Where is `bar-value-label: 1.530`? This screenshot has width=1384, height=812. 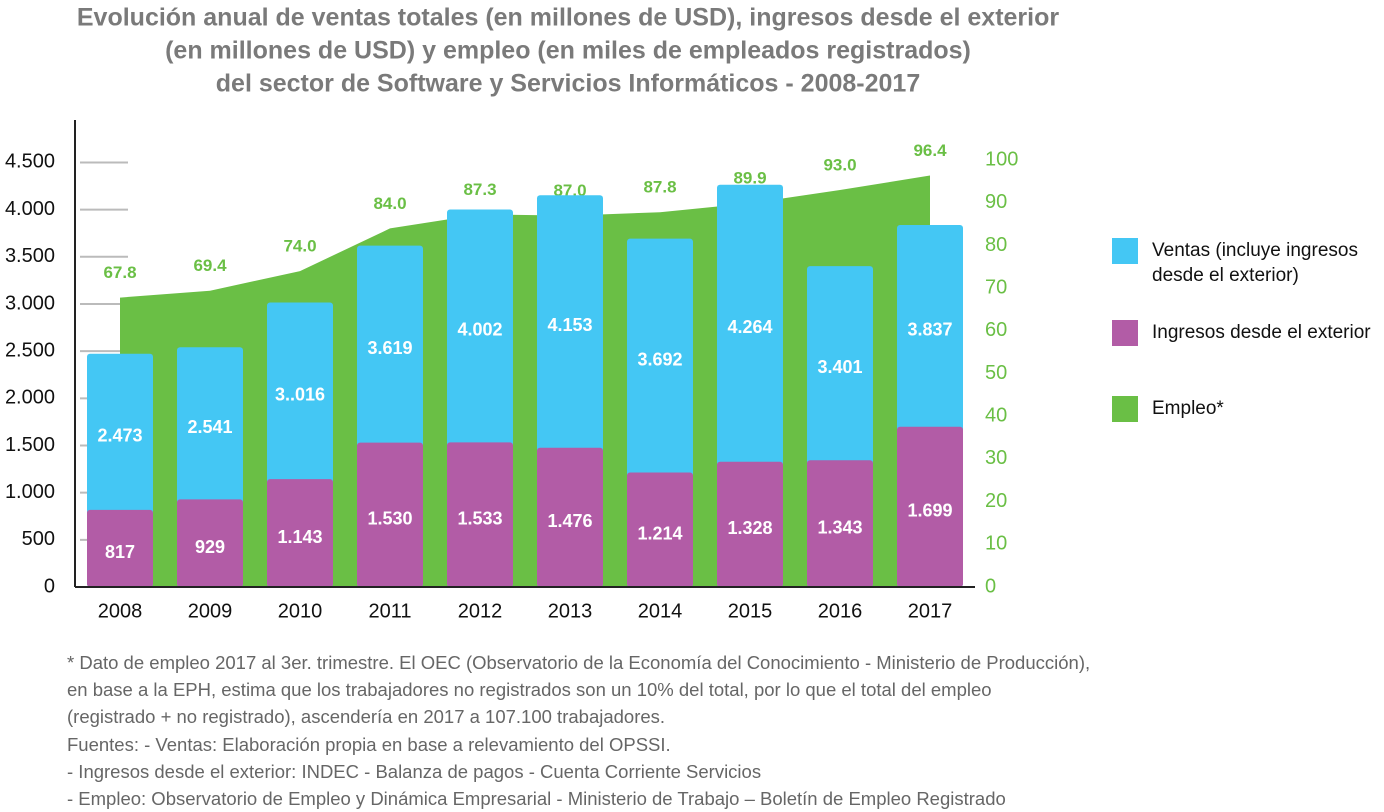
bar-value-label: 1.530 is located at coordinates (389, 519).